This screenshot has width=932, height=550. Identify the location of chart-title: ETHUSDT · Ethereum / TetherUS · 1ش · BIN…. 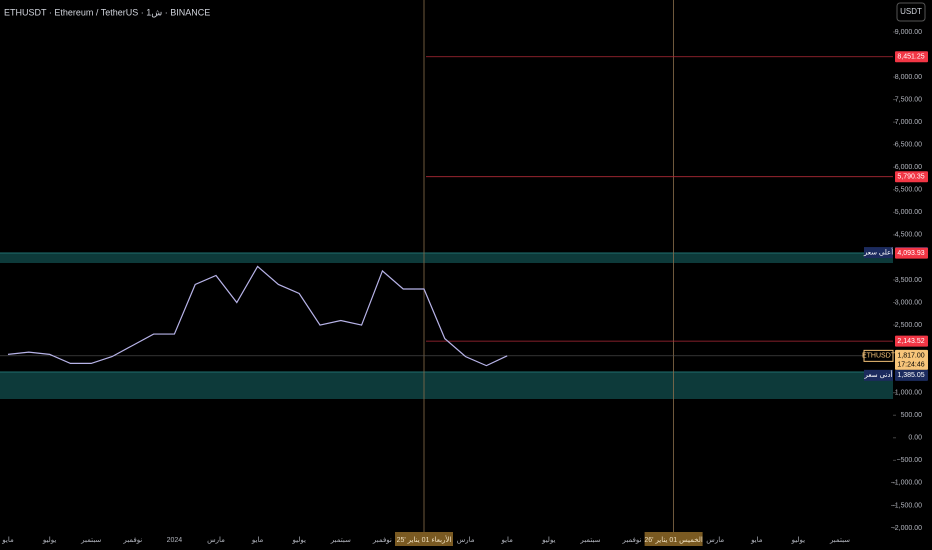
(107, 12).